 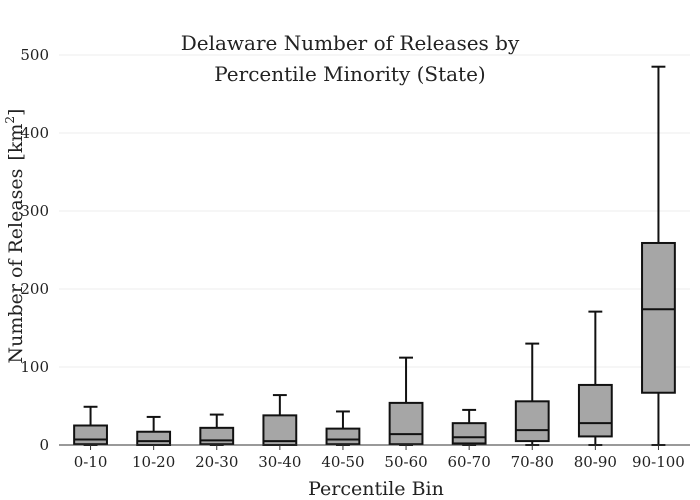 I want to click on y-tick-label: 500, so click(x=34, y=55).